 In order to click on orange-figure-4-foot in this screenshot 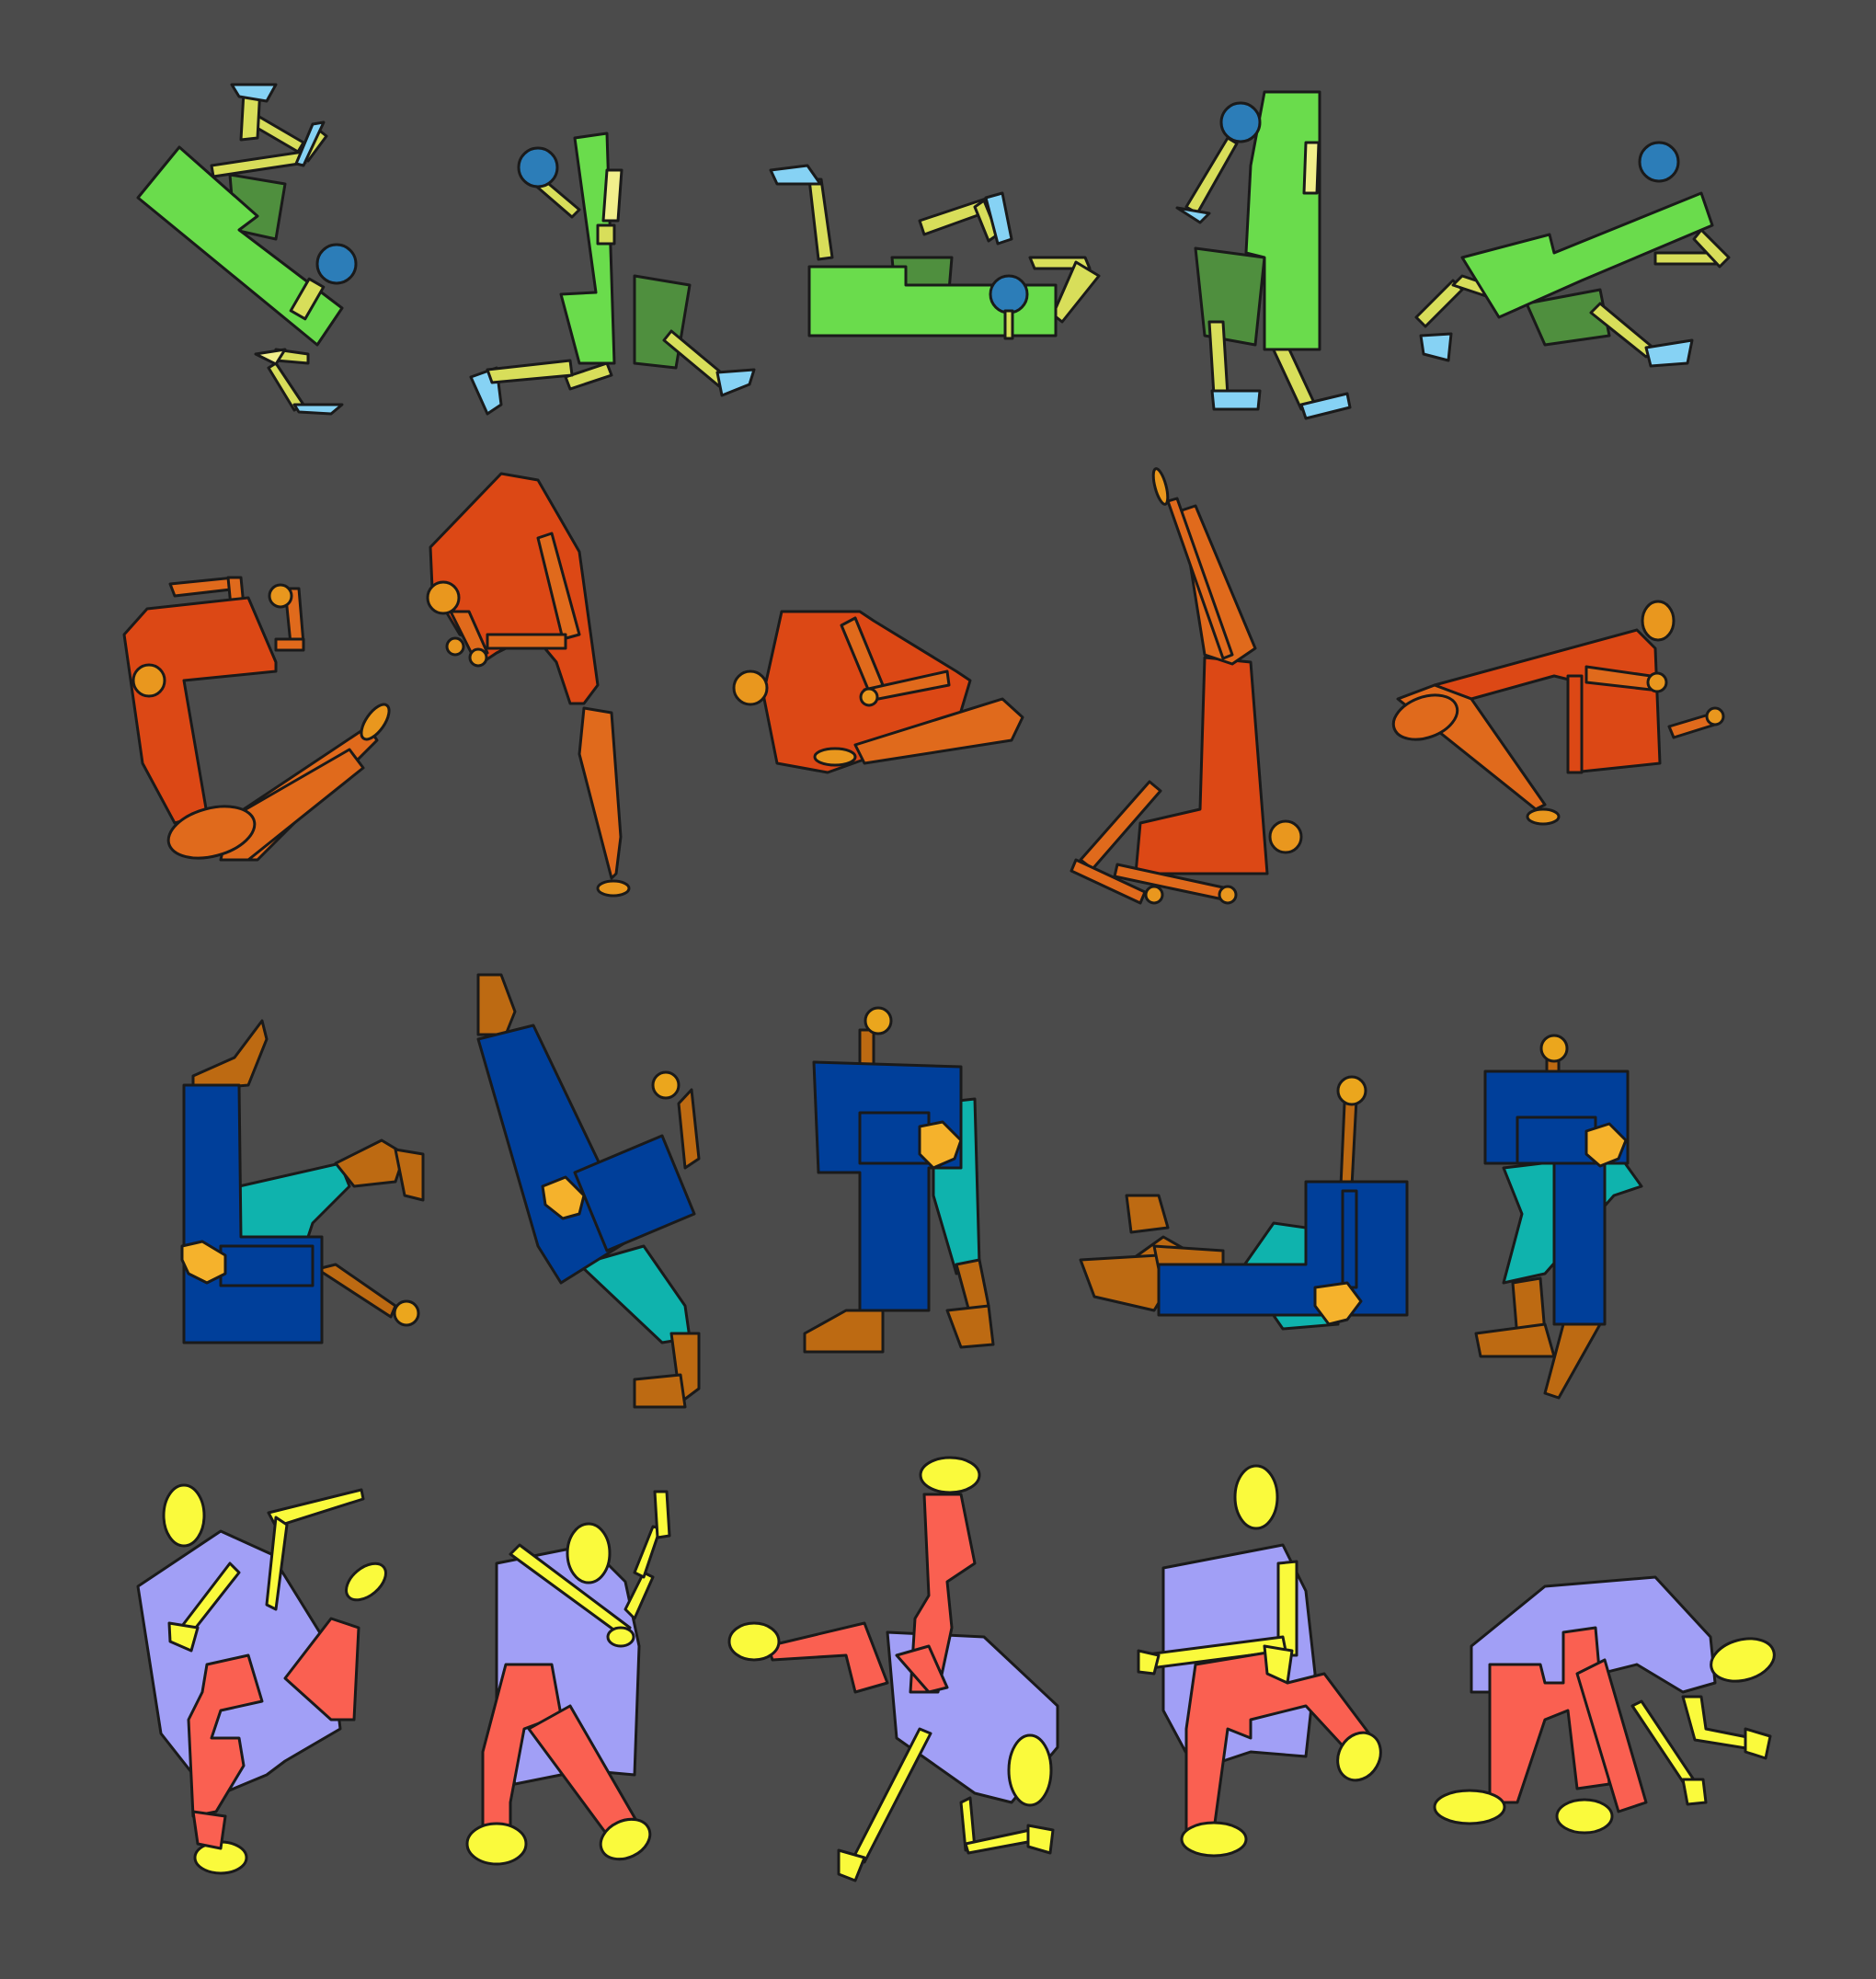, I will do `click(1160, 486)`.